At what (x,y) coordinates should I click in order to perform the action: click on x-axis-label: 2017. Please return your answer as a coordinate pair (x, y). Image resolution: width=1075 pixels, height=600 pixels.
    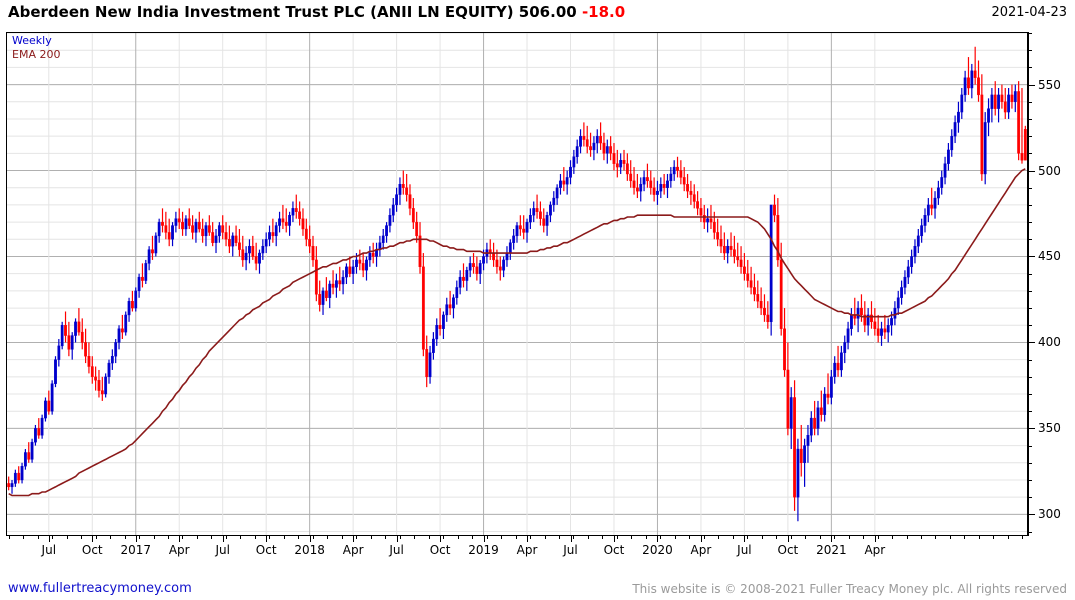
    Looking at the image, I should click on (136, 550).